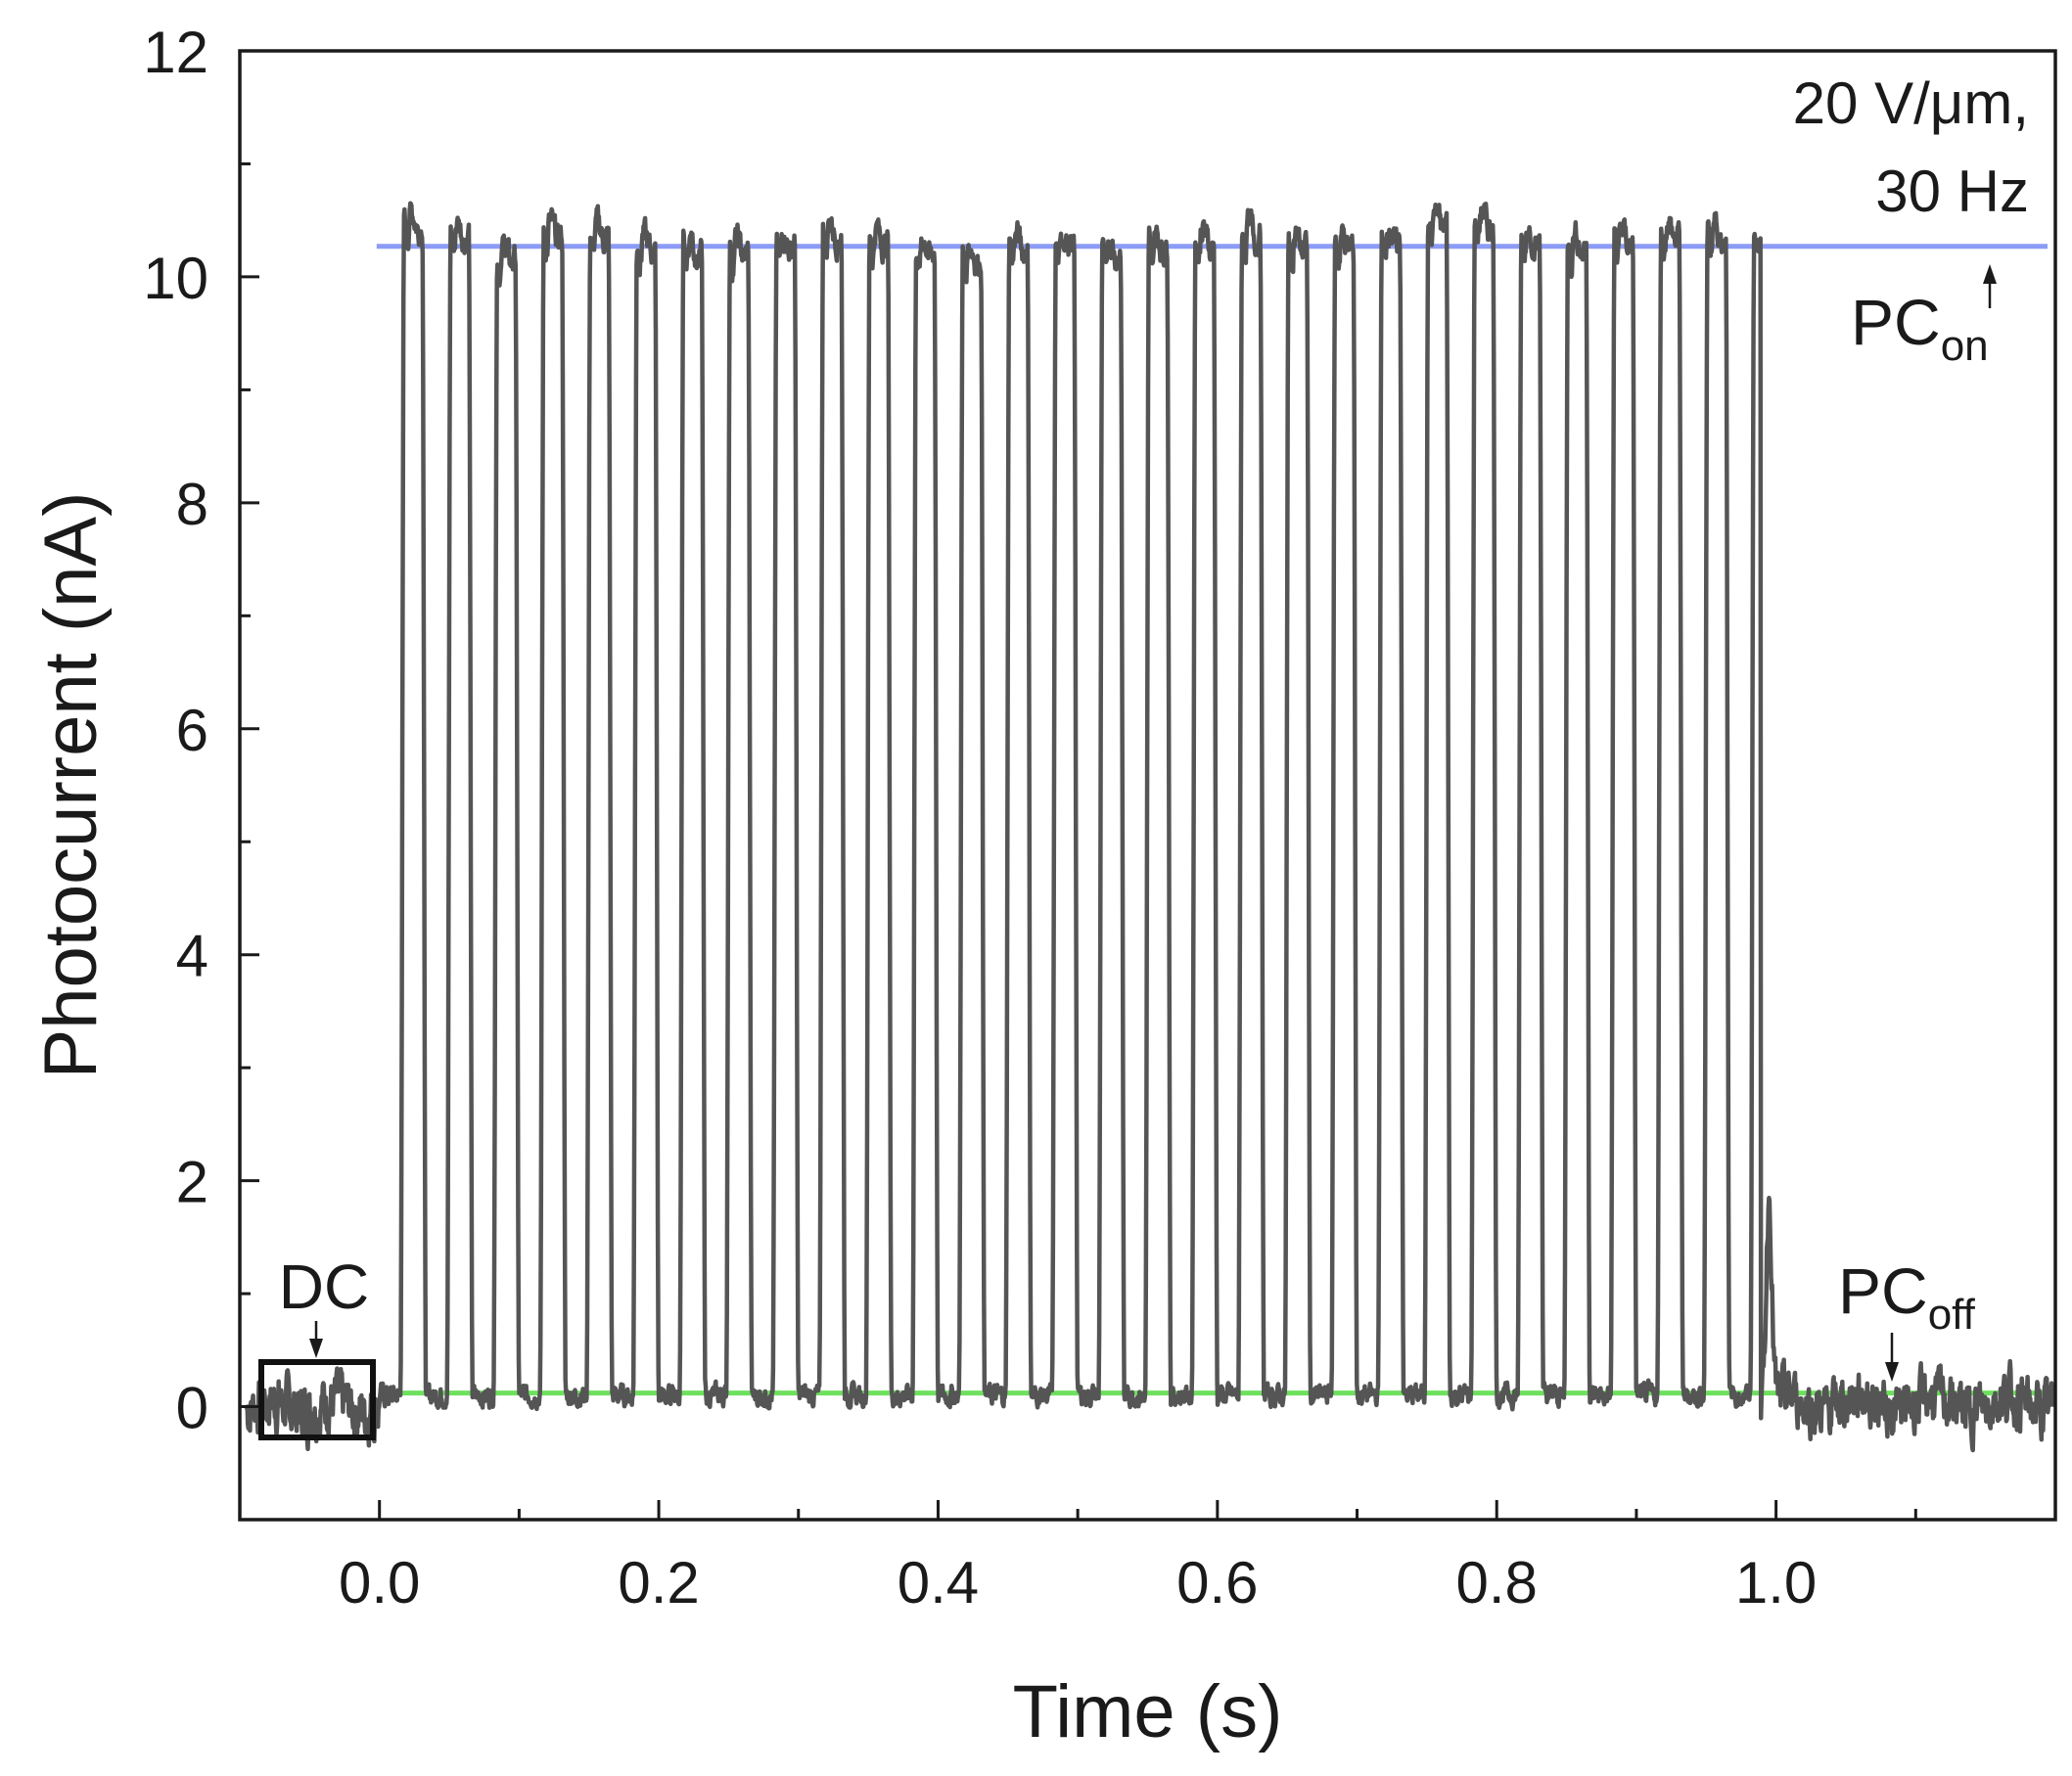 The height and width of the screenshot is (1776, 2072). Describe the element at coordinates (1148, 1711) in the screenshot. I see `x-axis-title: Time (s)` at that location.